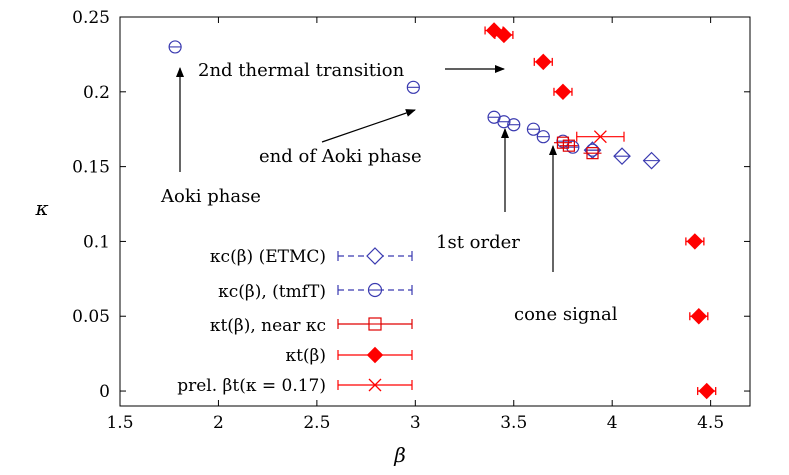 The image size is (789, 475). What do you see at coordinates (210, 196) in the screenshot?
I see `annotation-aoki-phase: Aoki phase` at bounding box center [210, 196].